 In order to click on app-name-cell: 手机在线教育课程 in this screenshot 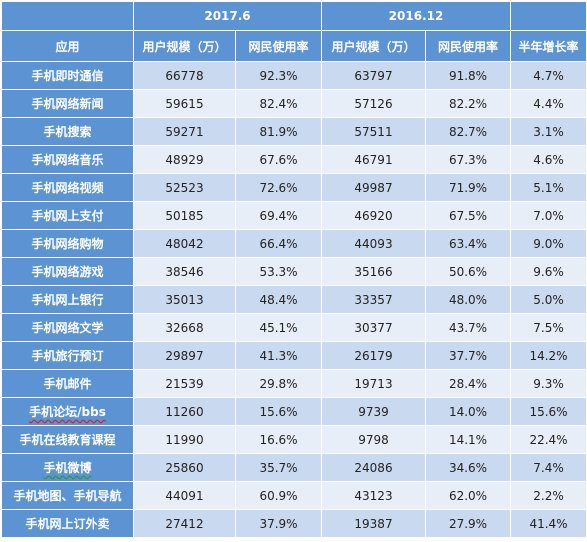, I will do `click(67, 439)`.